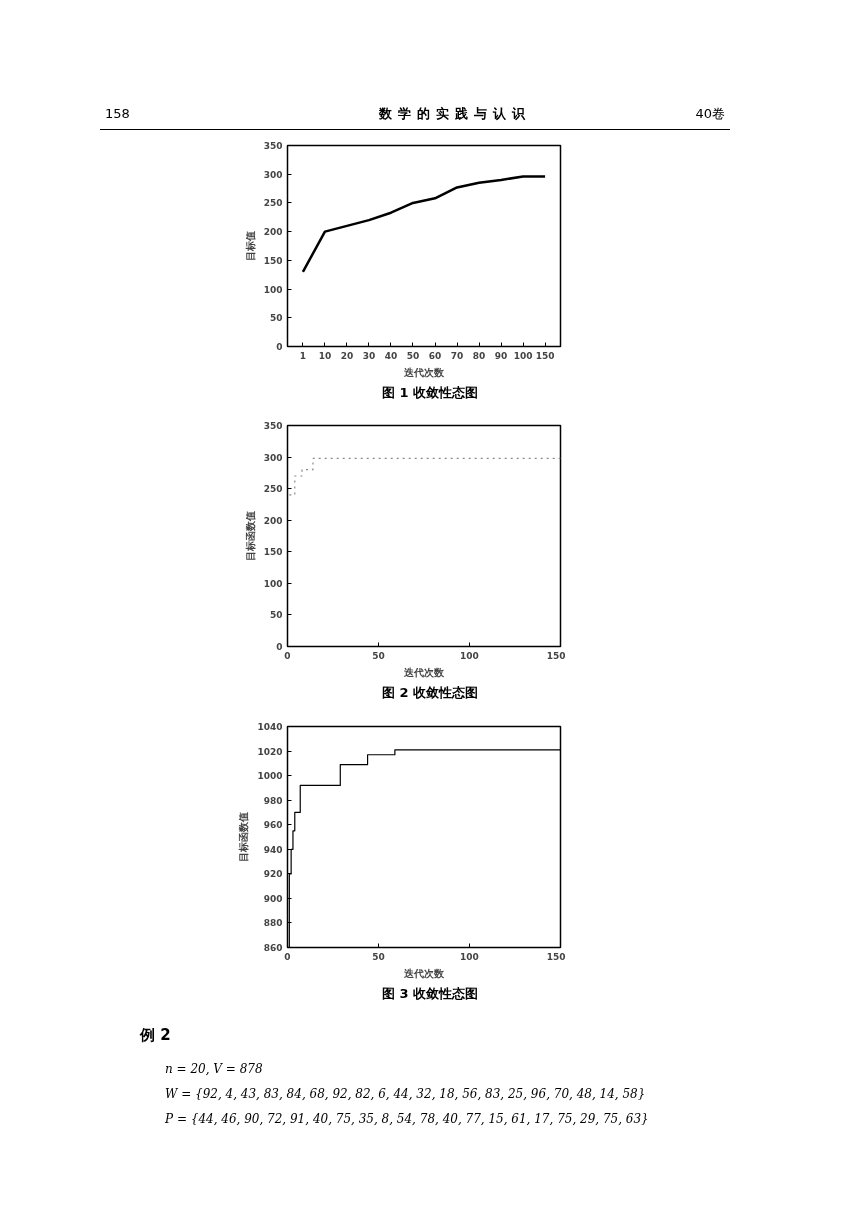 The height and width of the screenshot is (1224, 852). What do you see at coordinates (273, 874) in the screenshot?
I see `y-tick-label: 920` at bounding box center [273, 874].